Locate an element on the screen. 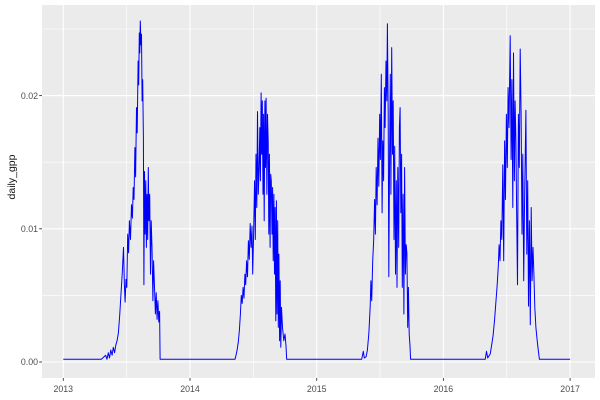  y-tick-label: 0.00 is located at coordinates (29, 362).